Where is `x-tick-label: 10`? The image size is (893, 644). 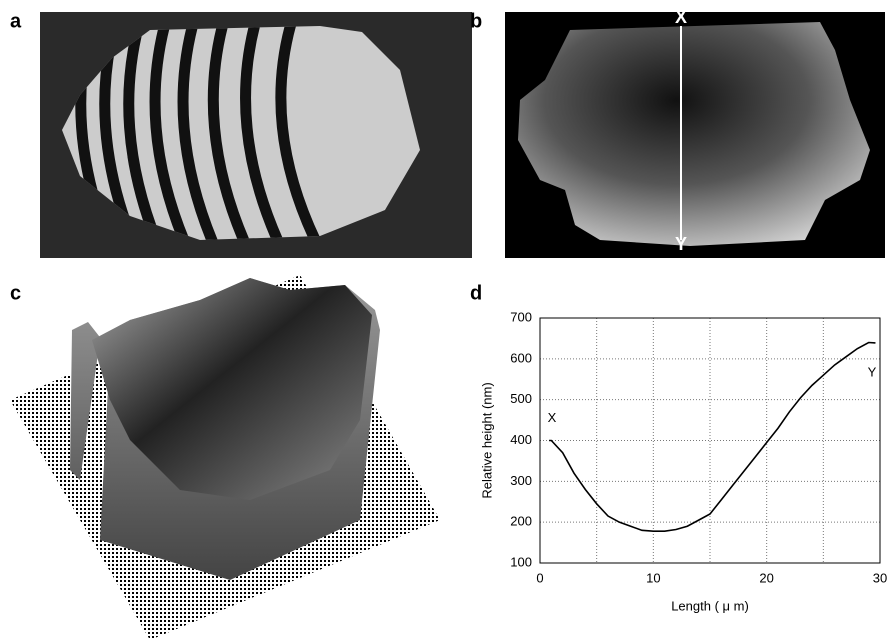
x-tick-label: 10 is located at coordinates (653, 577).